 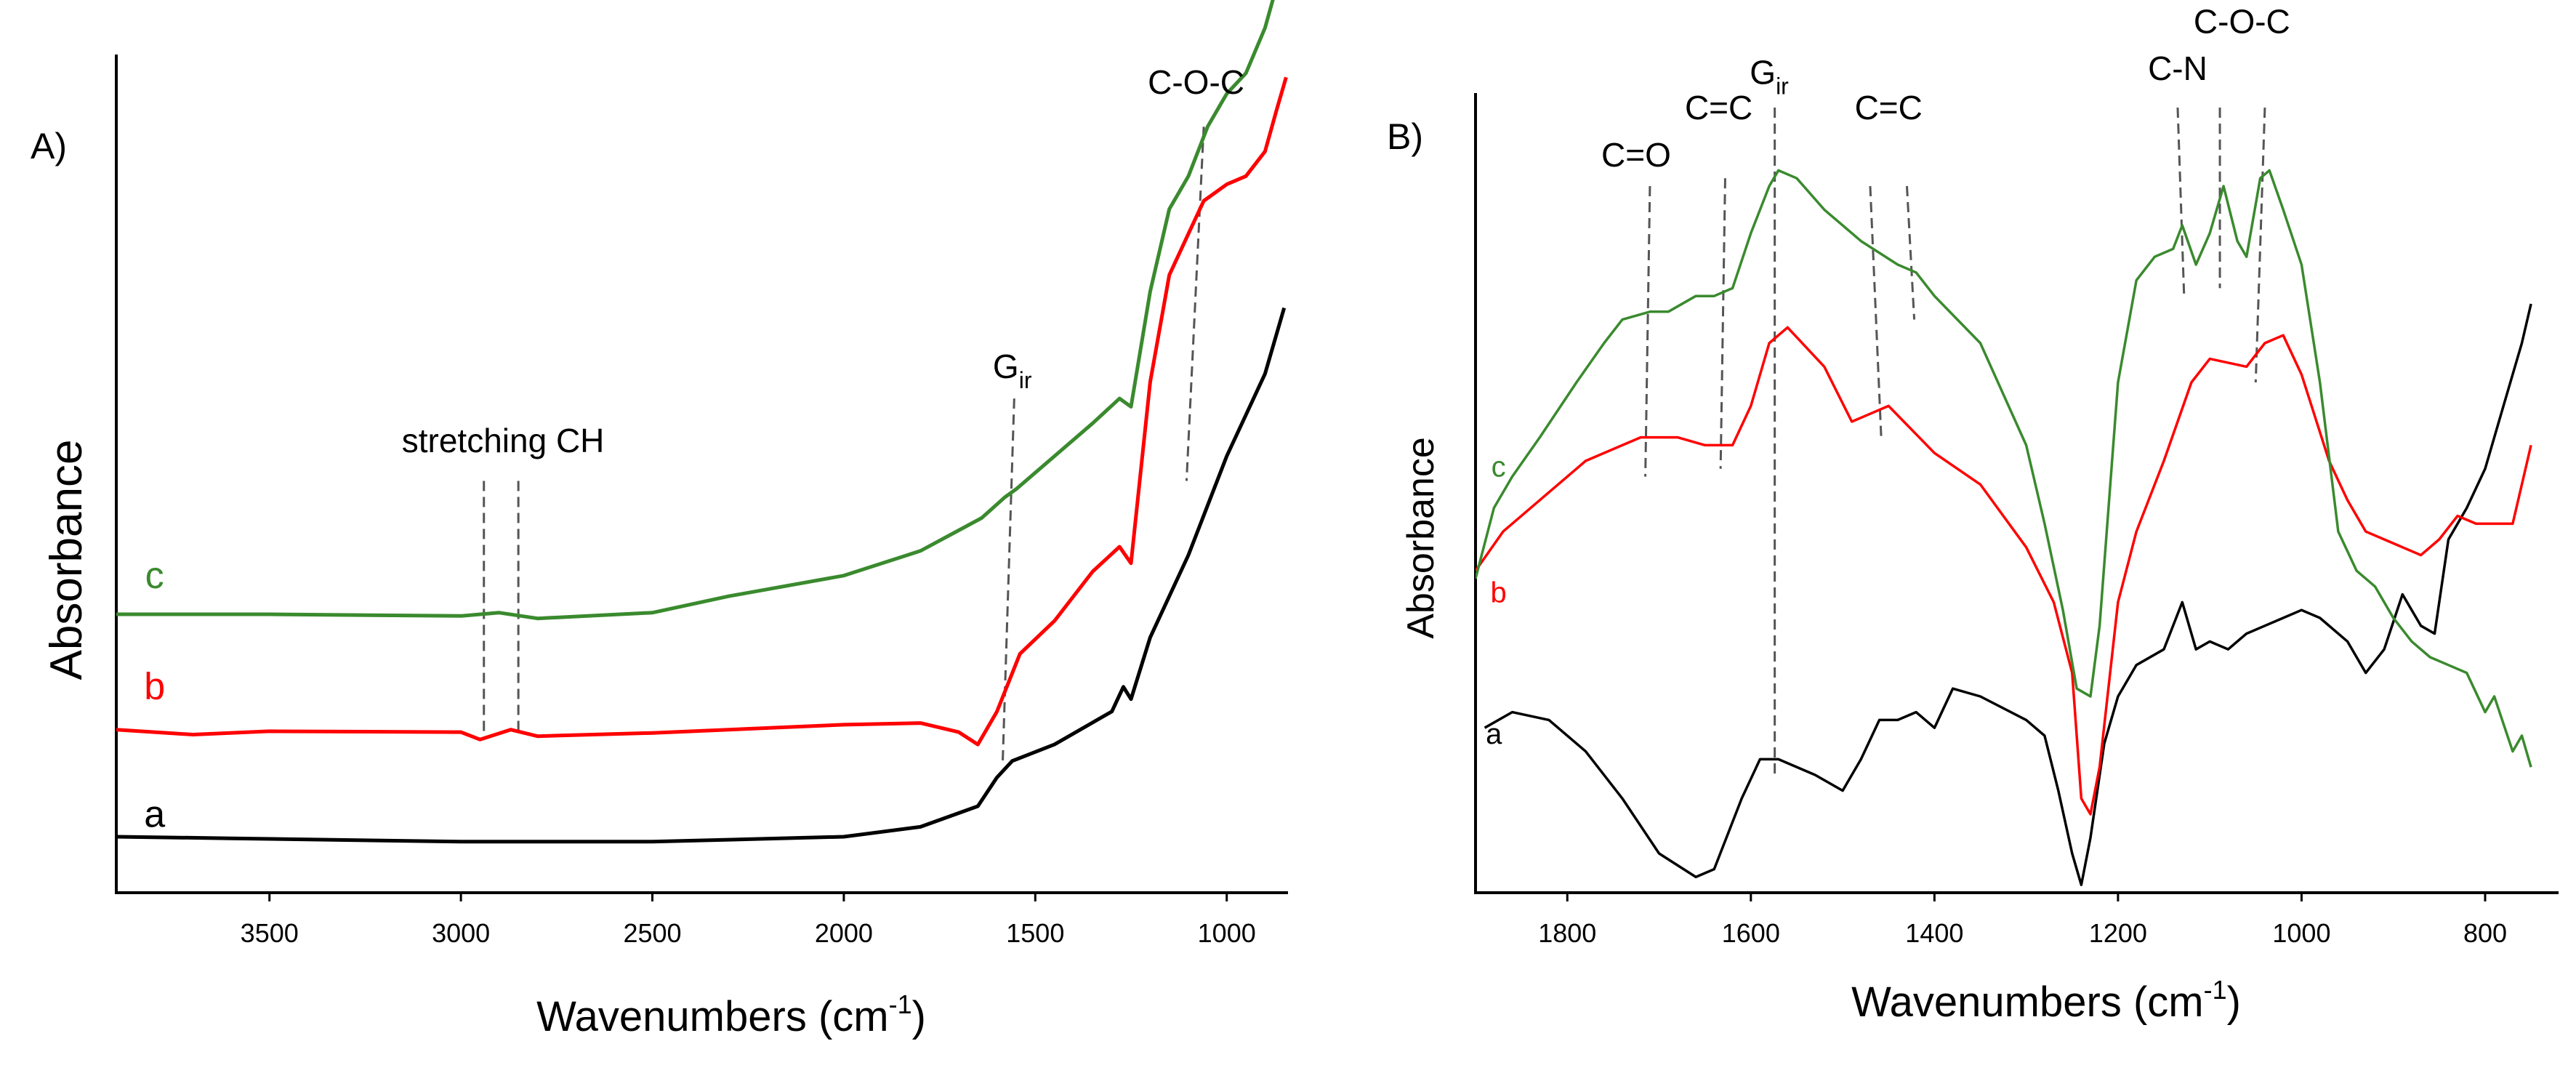 I want to click on panel-label: A), so click(x=49, y=146).